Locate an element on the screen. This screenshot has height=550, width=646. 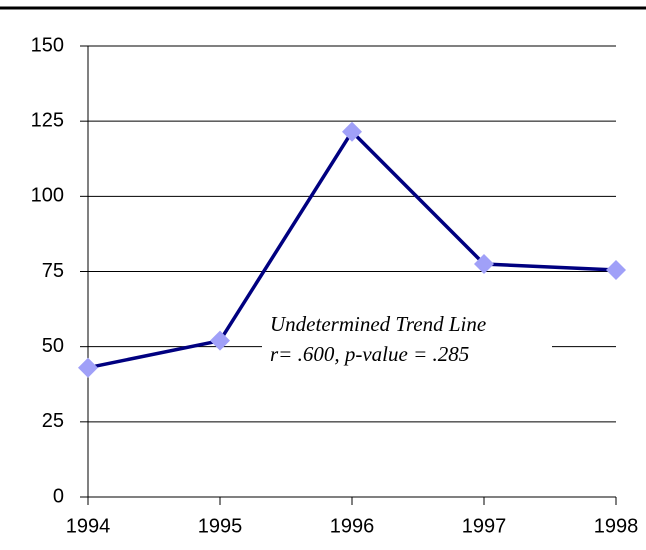
y-tick-label: 25 is located at coordinates (53, 421).